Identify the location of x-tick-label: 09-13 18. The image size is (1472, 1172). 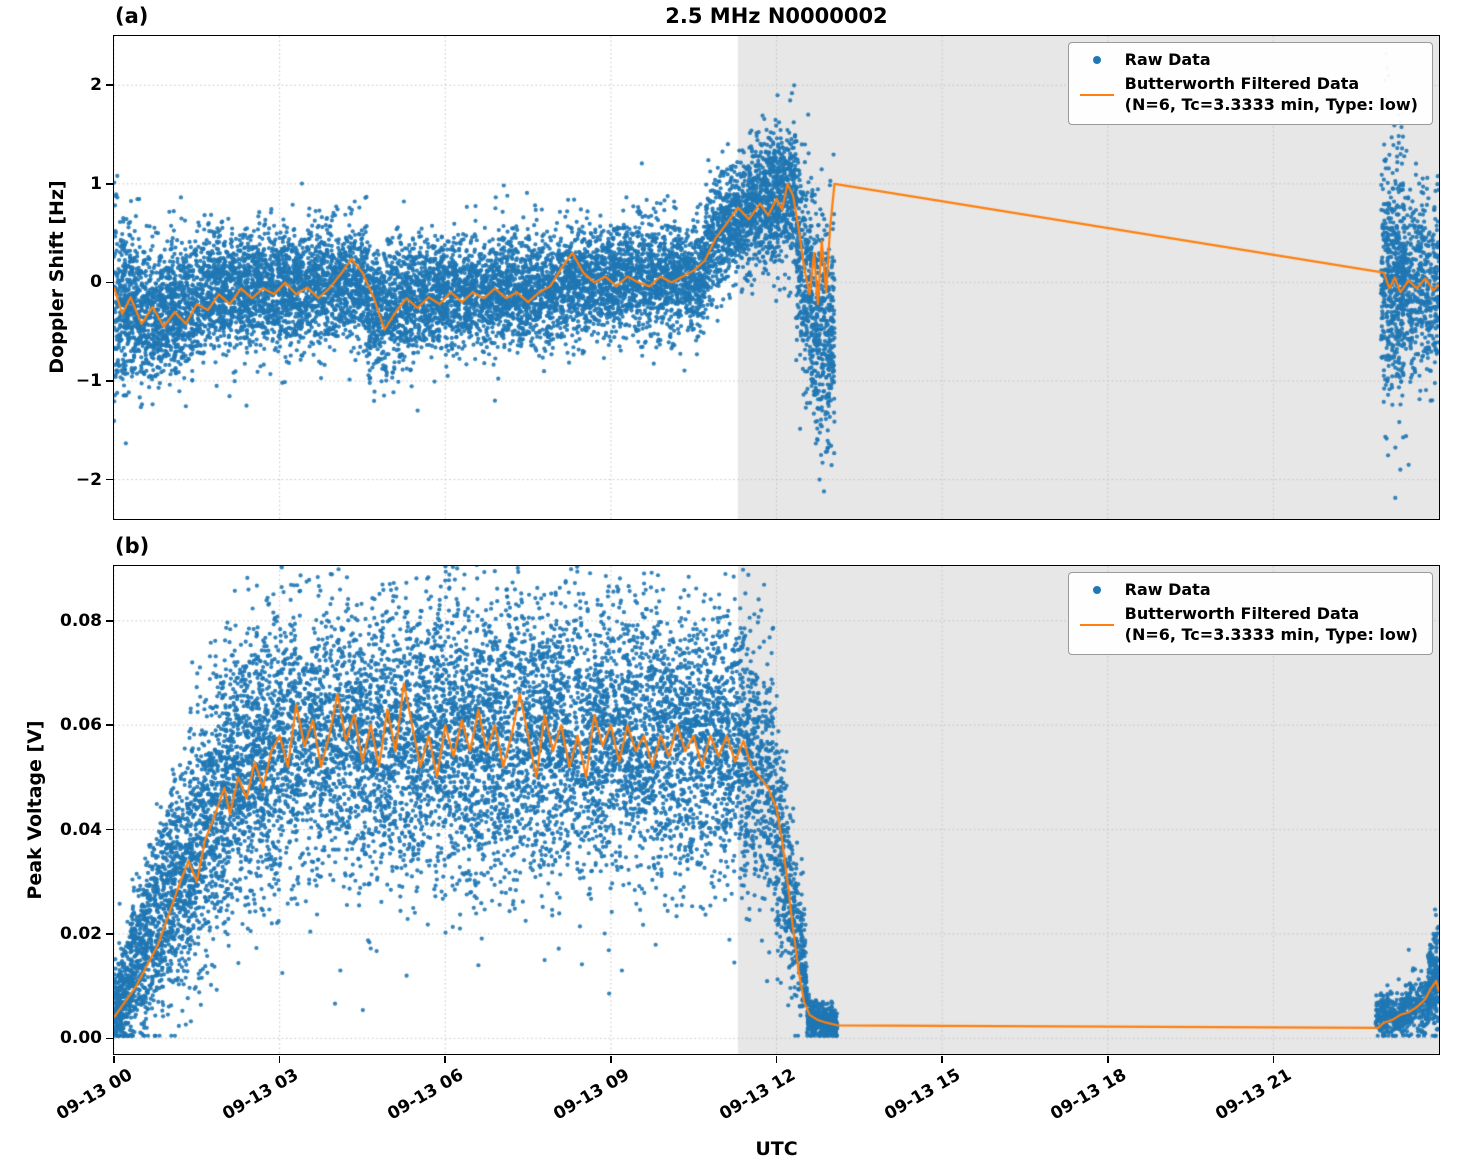
(1088, 1095).